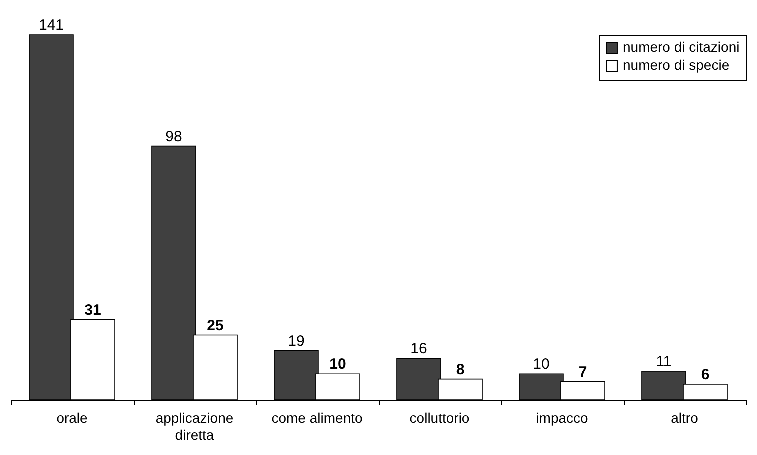 The image size is (757, 455). I want to click on data-label: 11, so click(664, 362).